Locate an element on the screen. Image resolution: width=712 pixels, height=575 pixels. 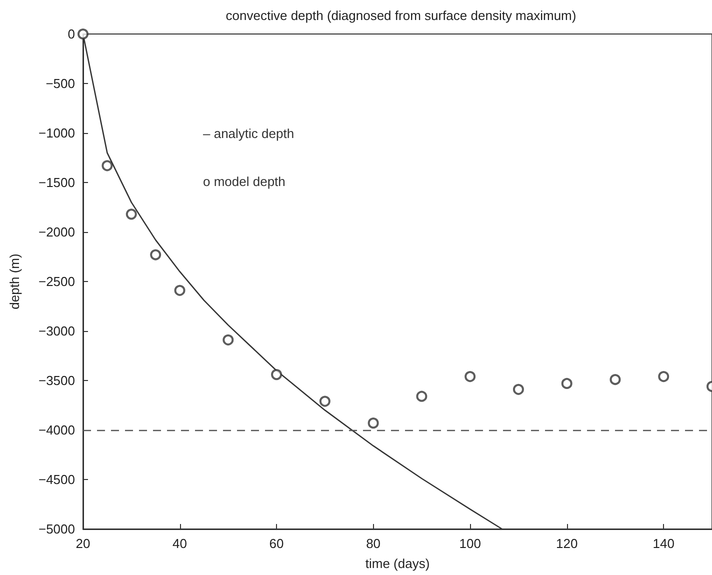
y-tick-label: −3500 is located at coordinates (56, 380).